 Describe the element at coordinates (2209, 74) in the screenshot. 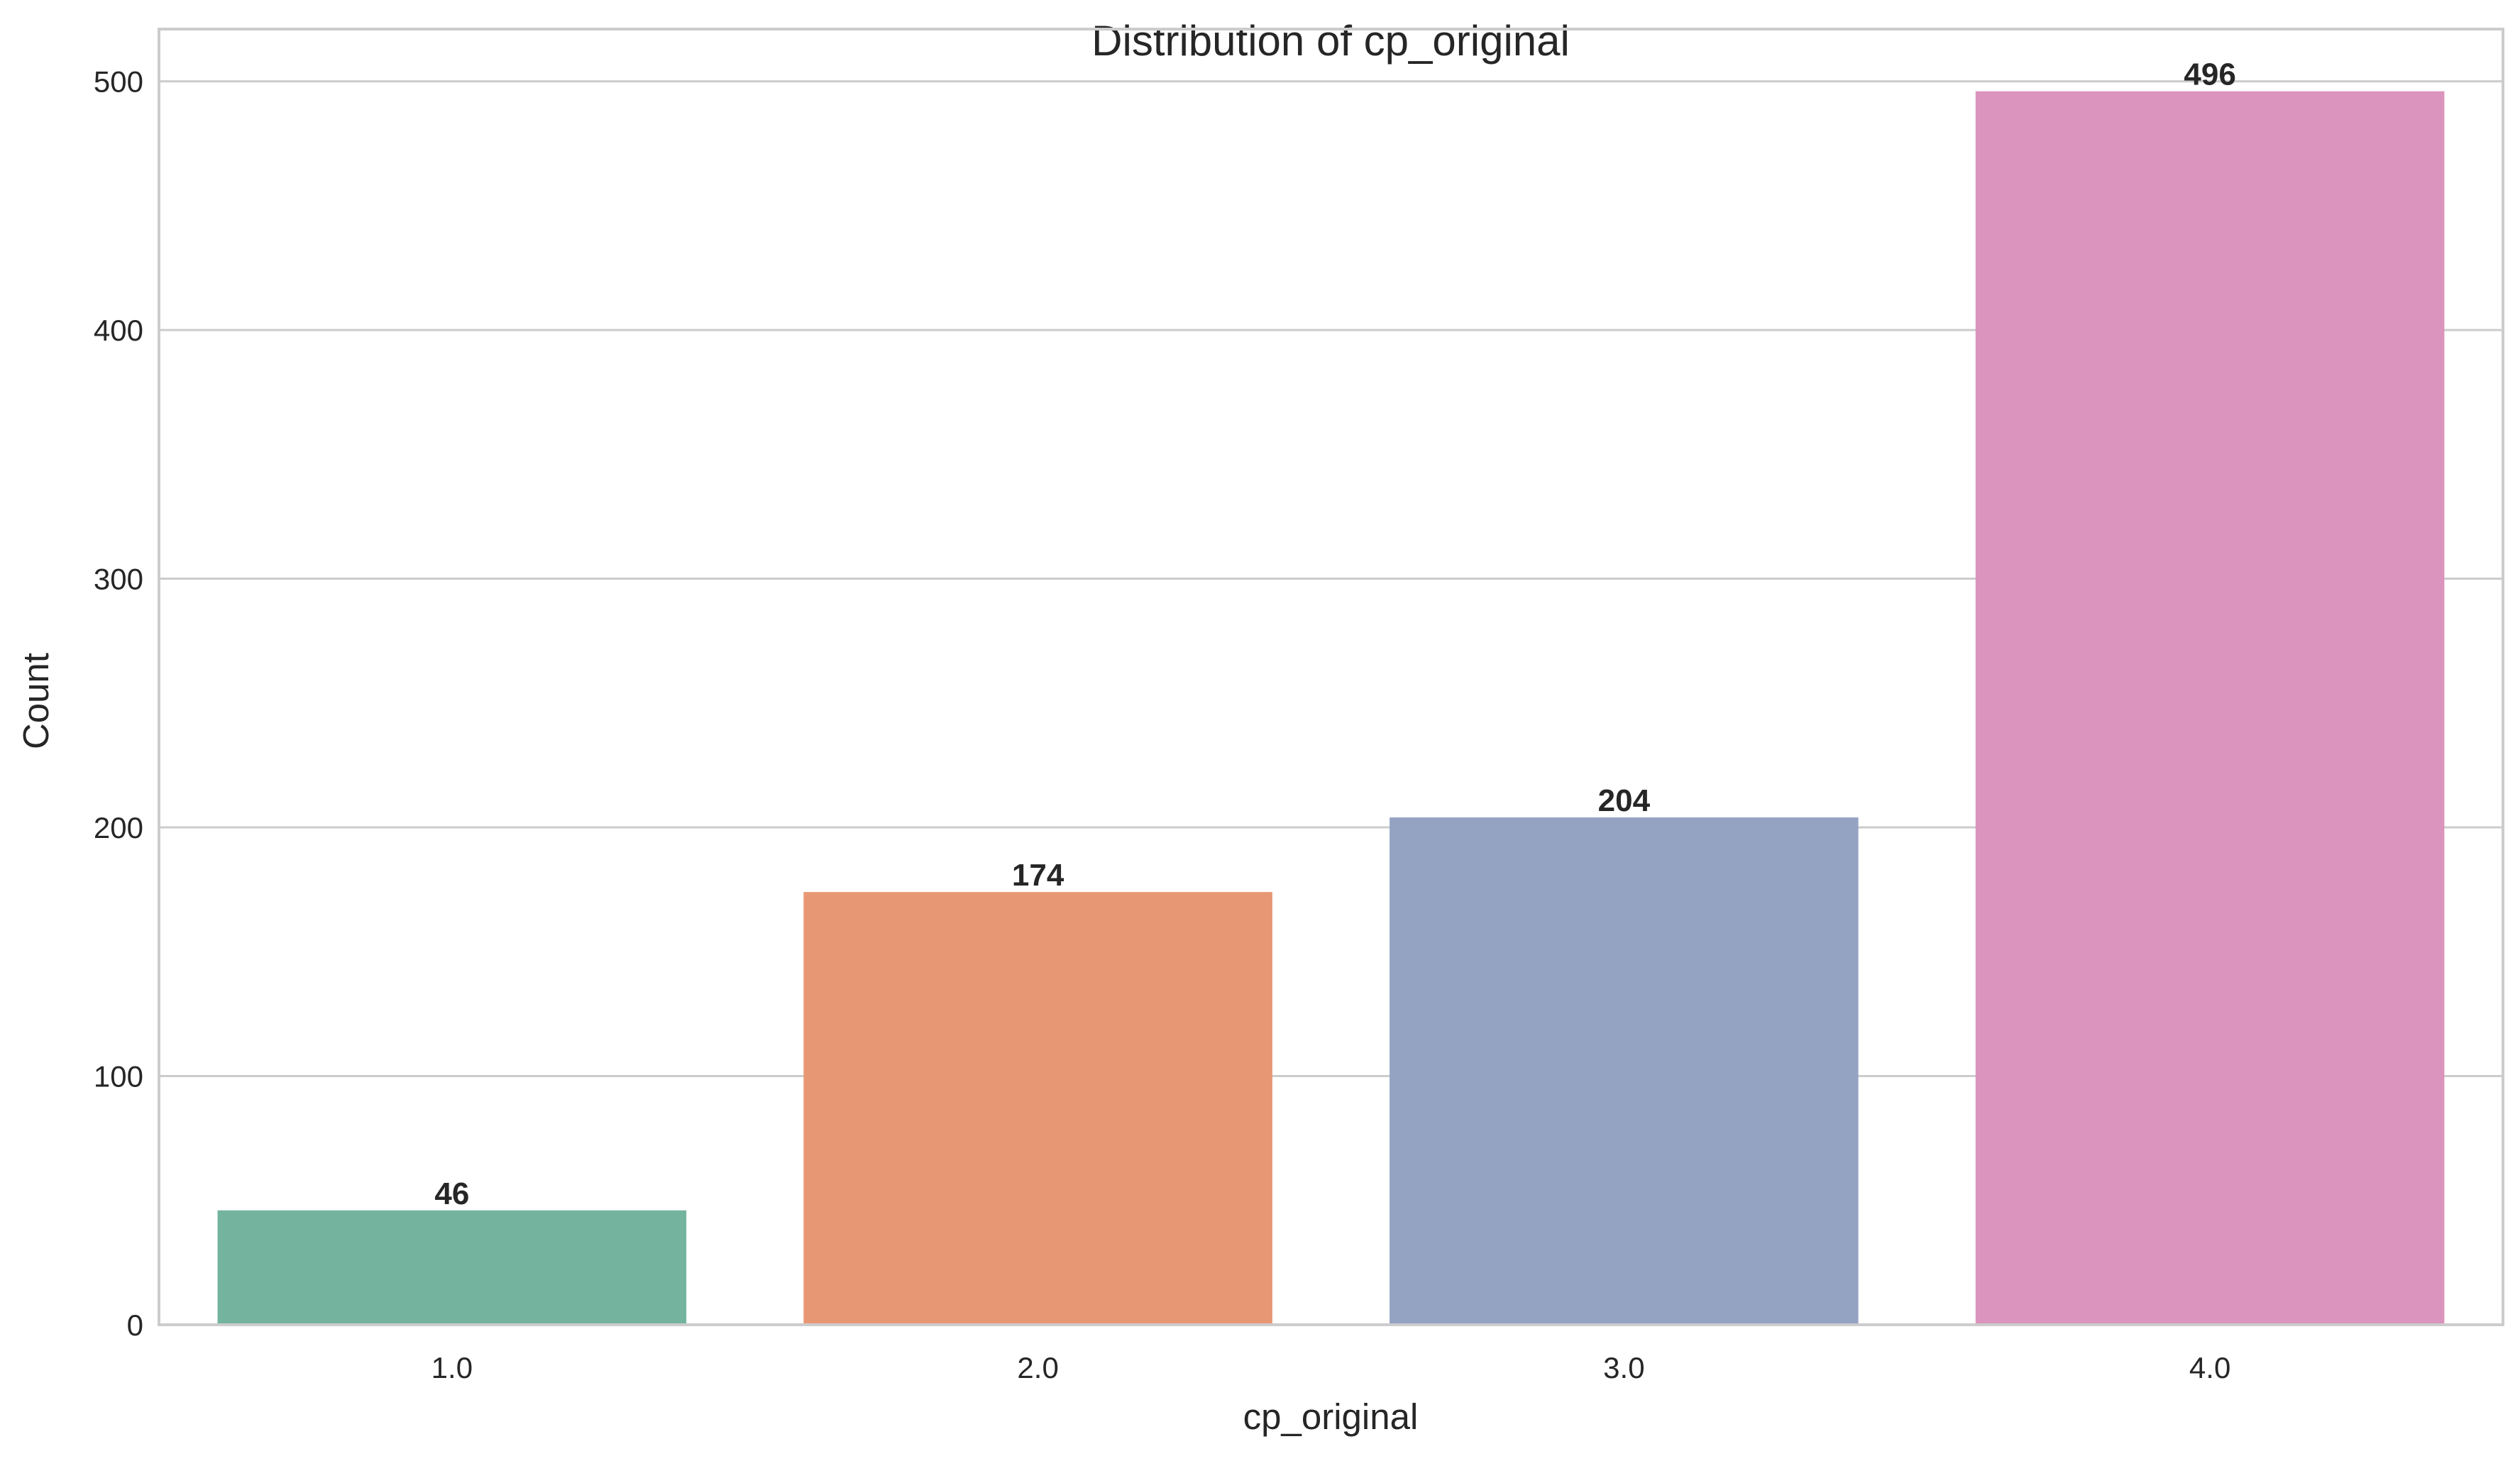

I see `bar-value-label: 496` at that location.